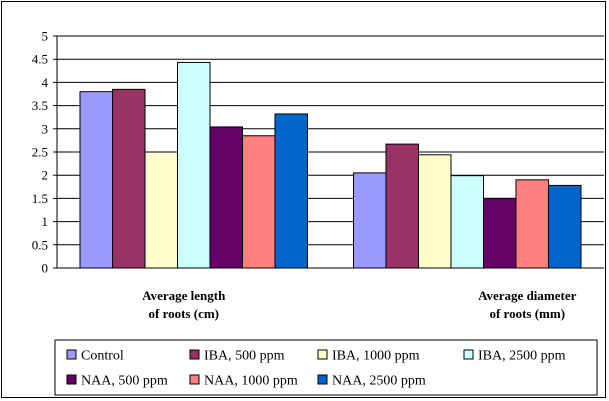 The image size is (609, 401). Describe the element at coordinates (527, 313) in the screenshot. I see `category-label: of roots (mm)` at that location.